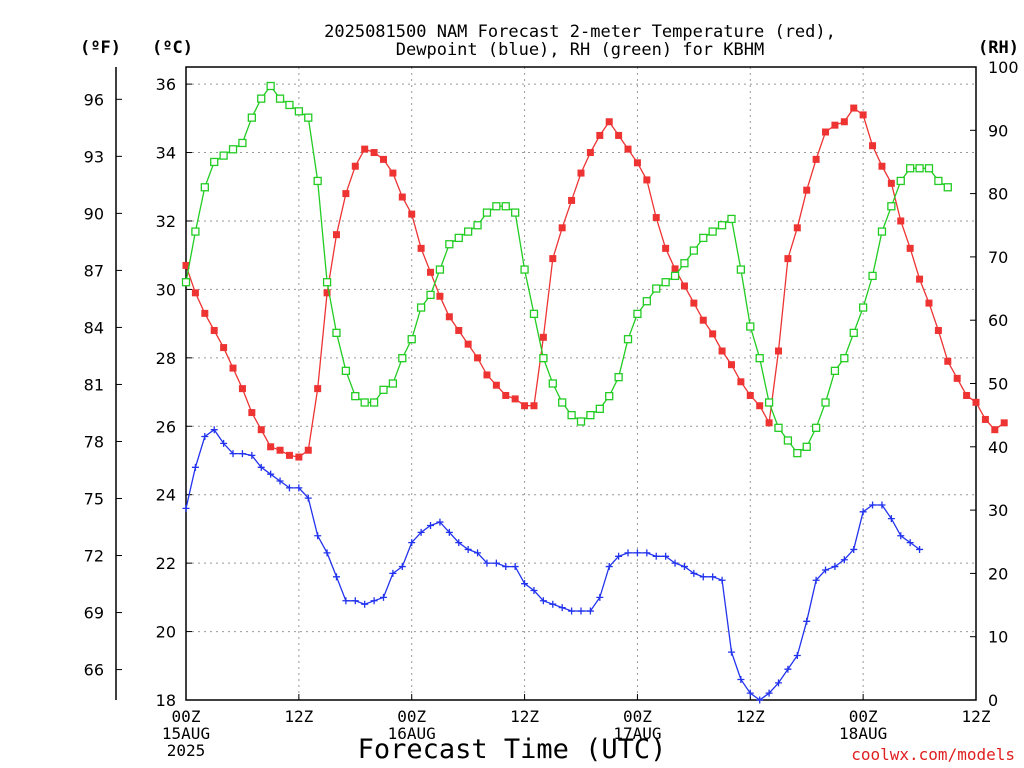 The image size is (1024, 768). I want to click on celsius-ticks: 18 20 22 24 26 28 30 32 34 36, so click(174, 392).